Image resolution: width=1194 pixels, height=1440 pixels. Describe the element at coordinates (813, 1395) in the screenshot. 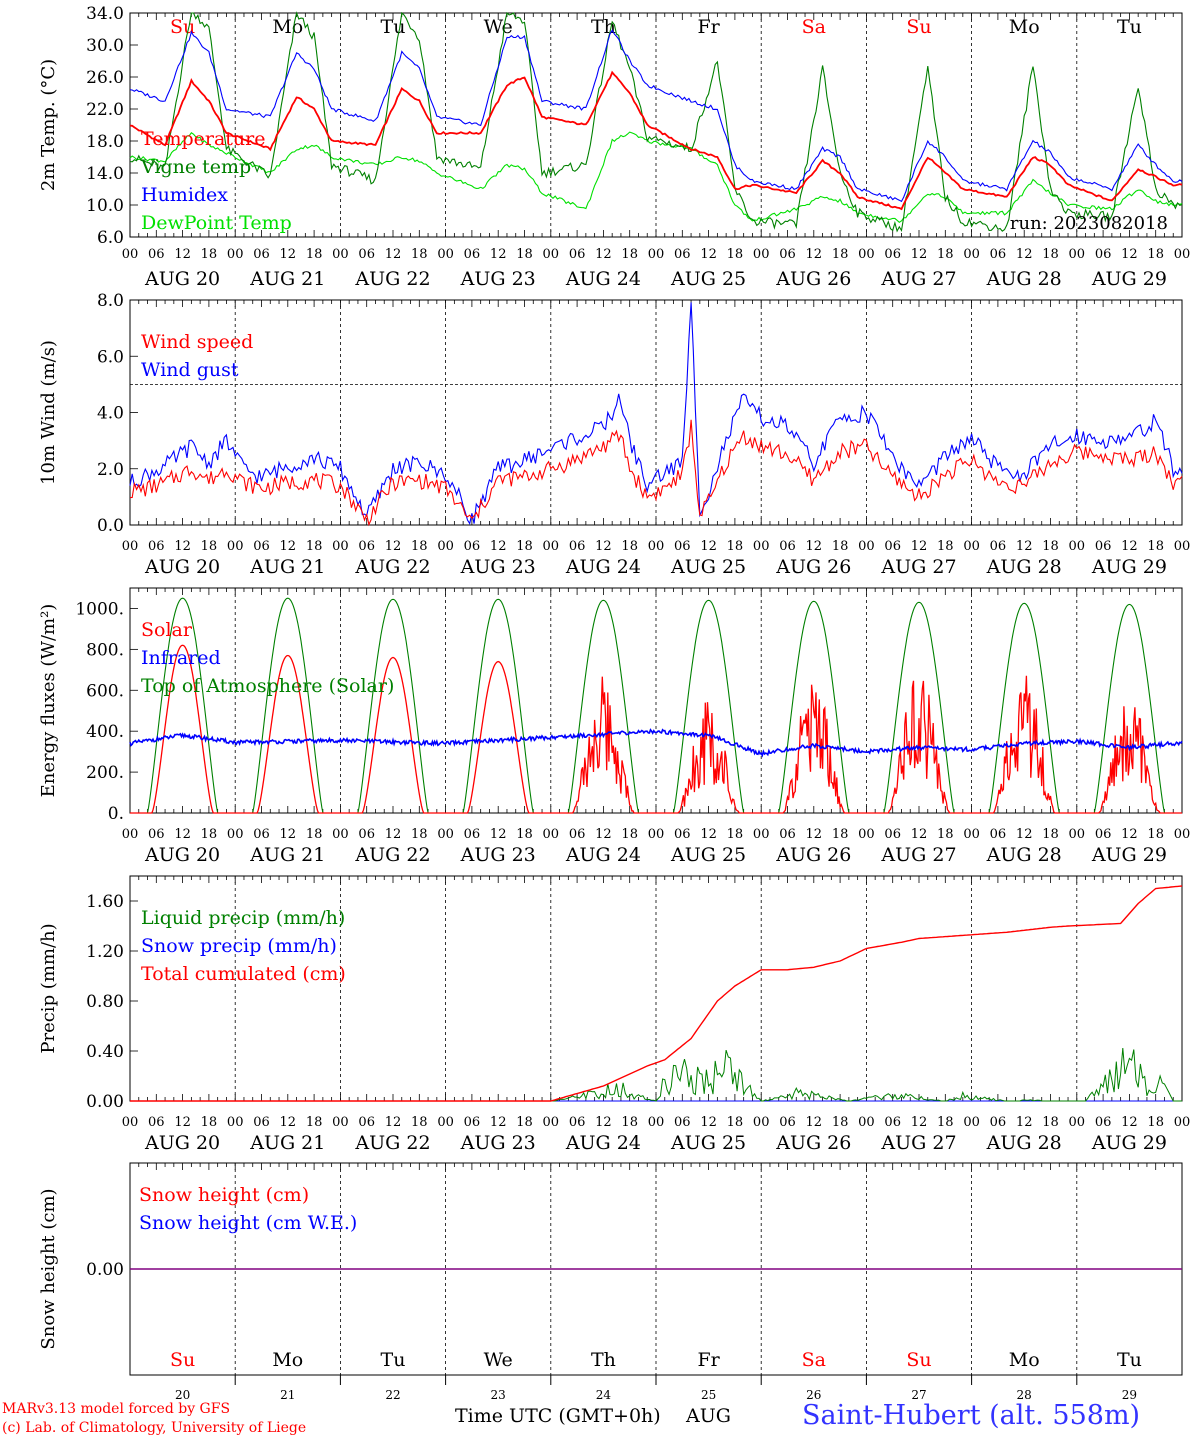

I see `day-number-label: 26` at that location.